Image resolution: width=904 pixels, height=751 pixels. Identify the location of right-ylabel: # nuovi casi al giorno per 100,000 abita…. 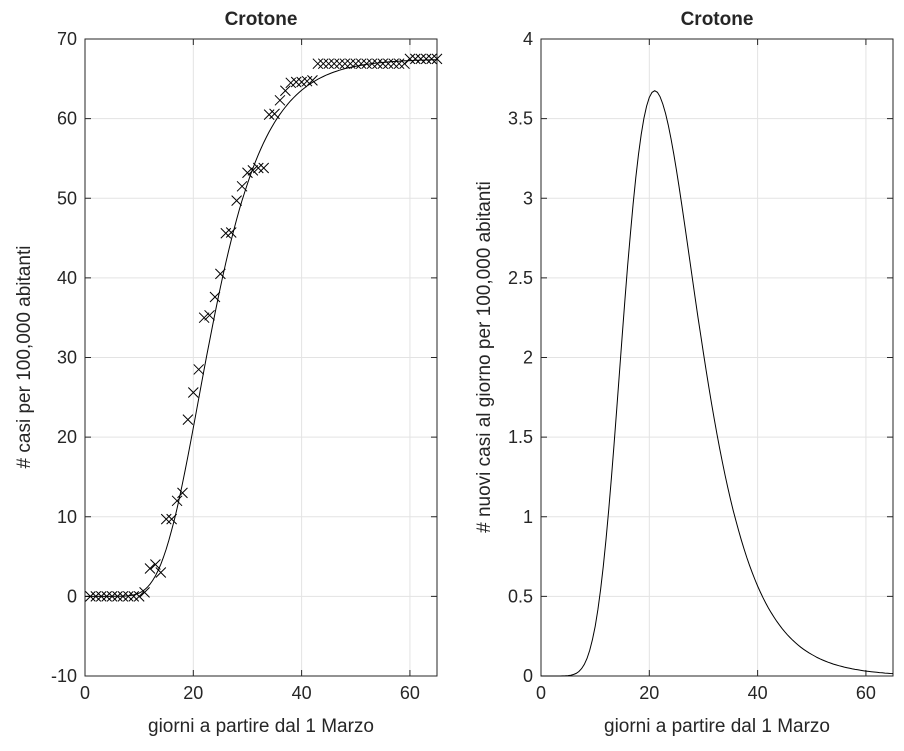
(484, 357).